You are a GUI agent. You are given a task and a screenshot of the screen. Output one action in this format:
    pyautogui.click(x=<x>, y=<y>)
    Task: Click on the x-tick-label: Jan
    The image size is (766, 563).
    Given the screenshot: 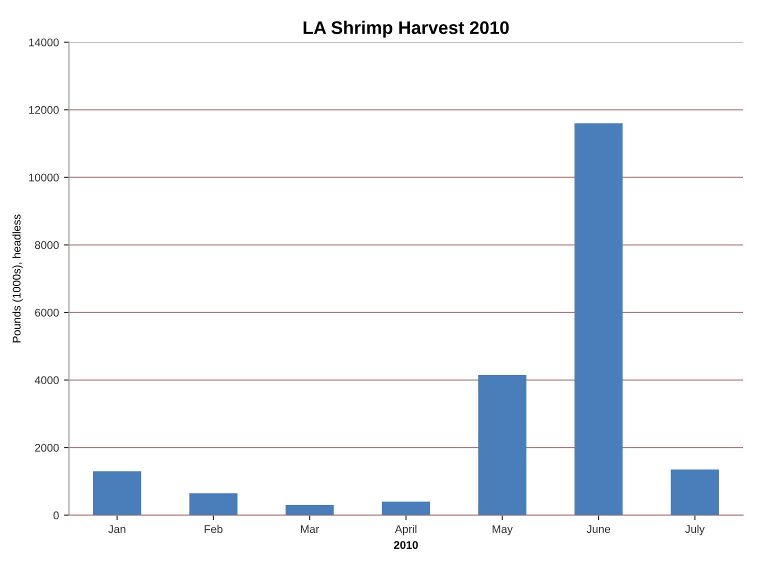 What is the action you would take?
    pyautogui.click(x=117, y=529)
    